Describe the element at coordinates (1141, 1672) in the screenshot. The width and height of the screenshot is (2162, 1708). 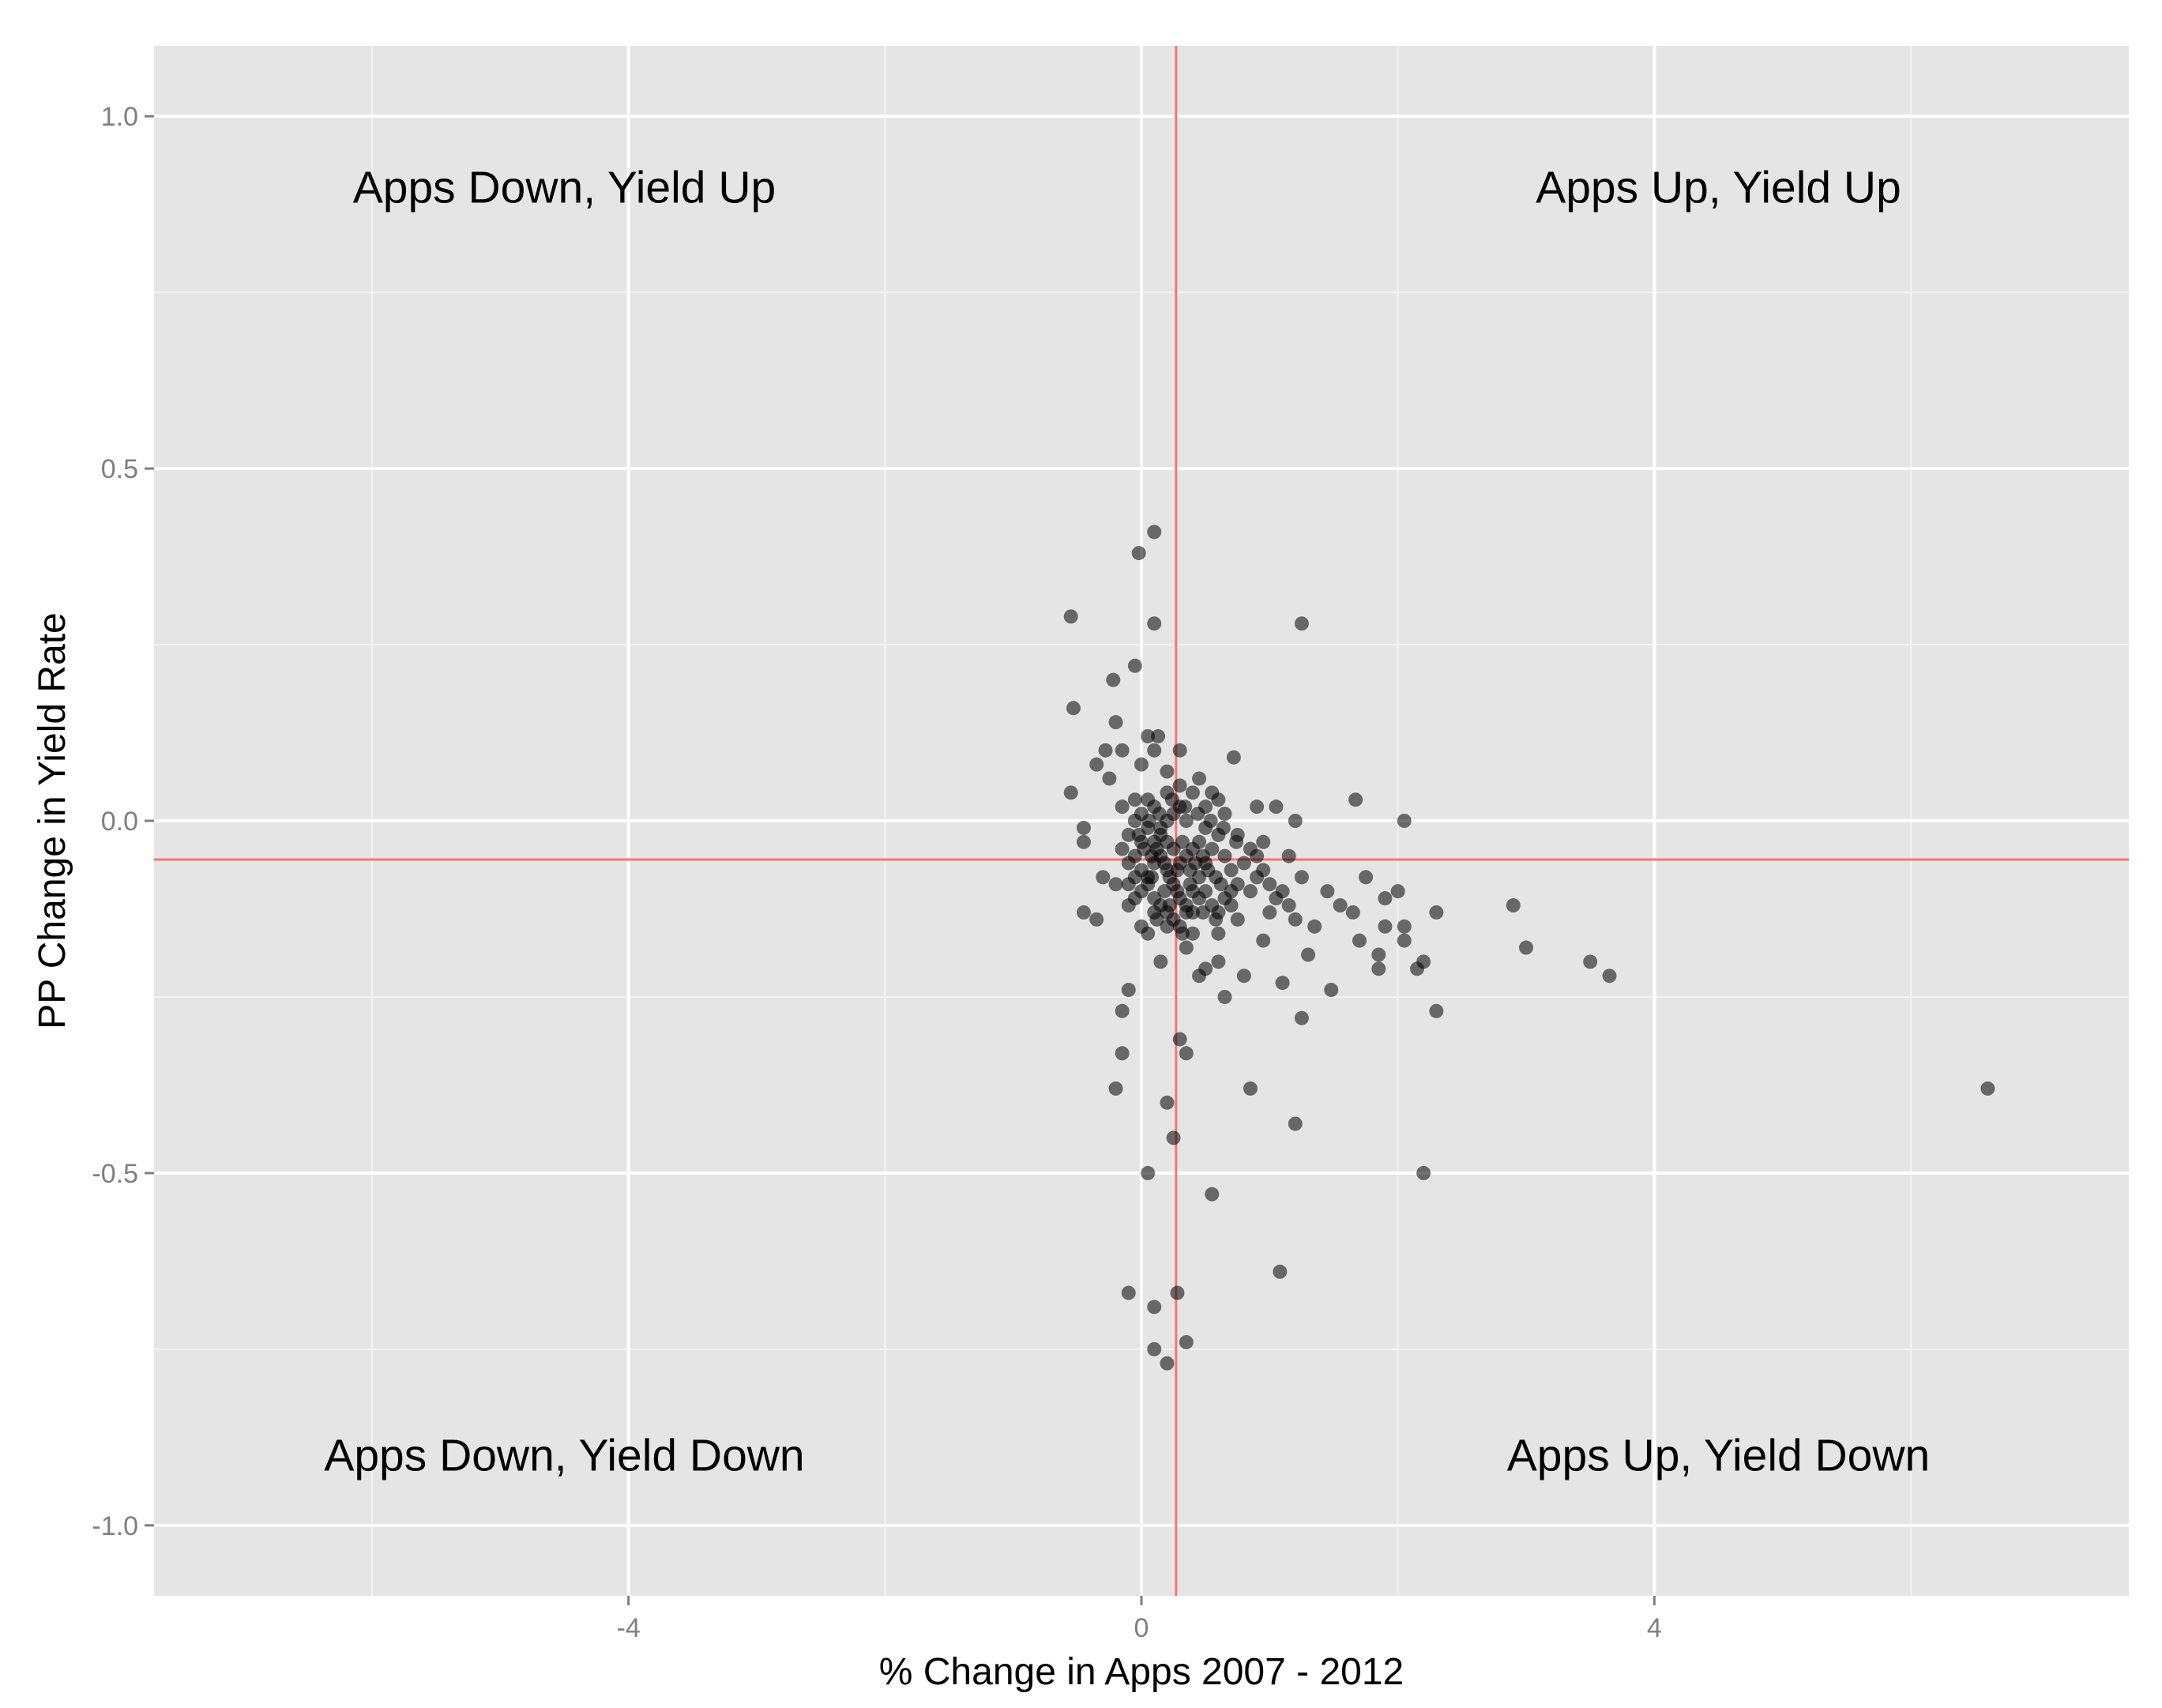
I see `x-axis-title: % Change in Apps 2007 - 2012` at that location.